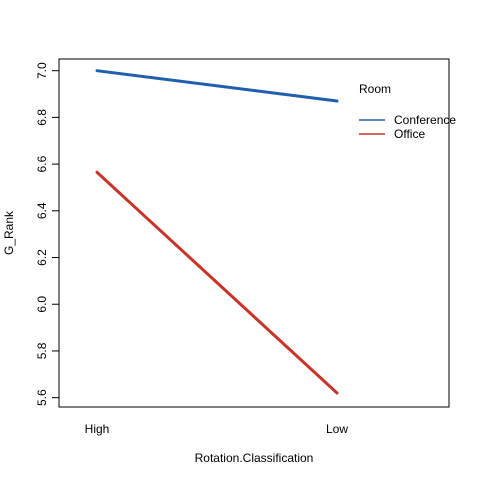  Describe the element at coordinates (337, 429) in the screenshot. I see `x-tick-label: Low` at that location.